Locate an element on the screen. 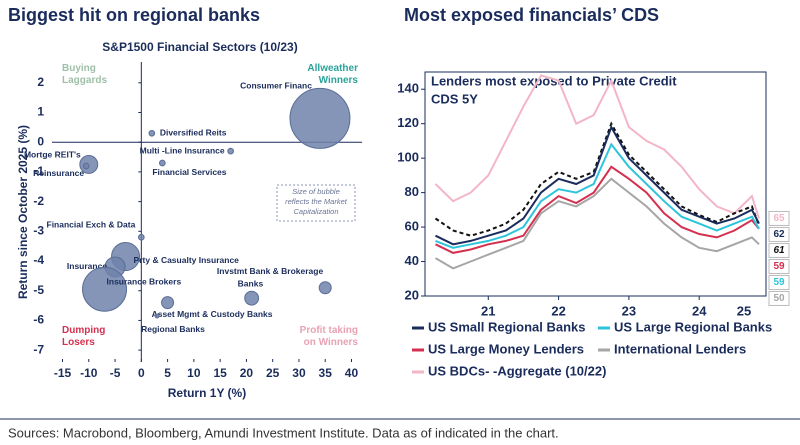 The height and width of the screenshot is (445, 800). legend-label: US Large Money Lenders is located at coordinates (506, 348).